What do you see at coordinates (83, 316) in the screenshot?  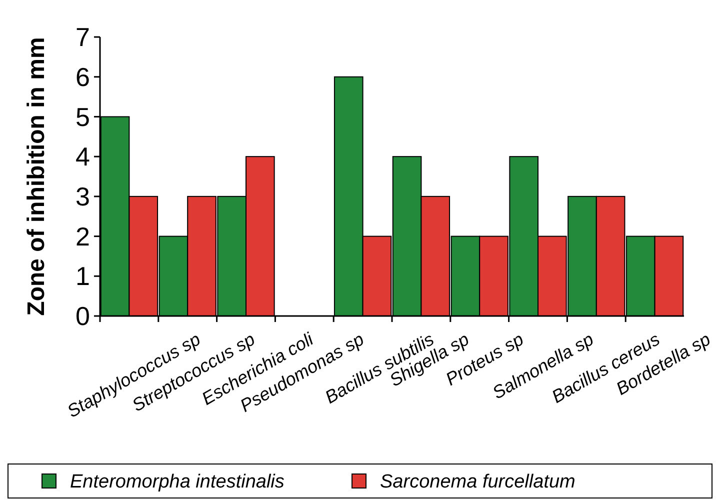 I see `y-tick-label: 0` at bounding box center [83, 316].